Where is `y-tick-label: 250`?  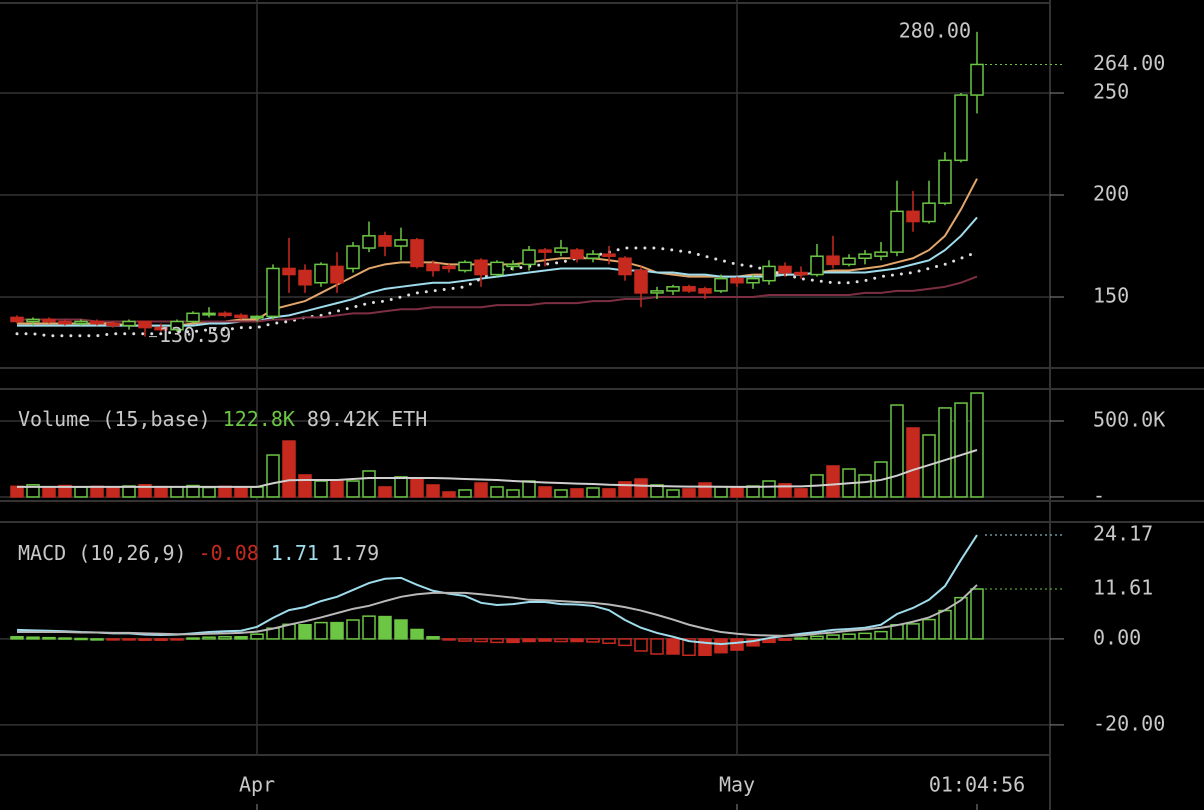
y-tick-label: 250 is located at coordinates (1111, 92).